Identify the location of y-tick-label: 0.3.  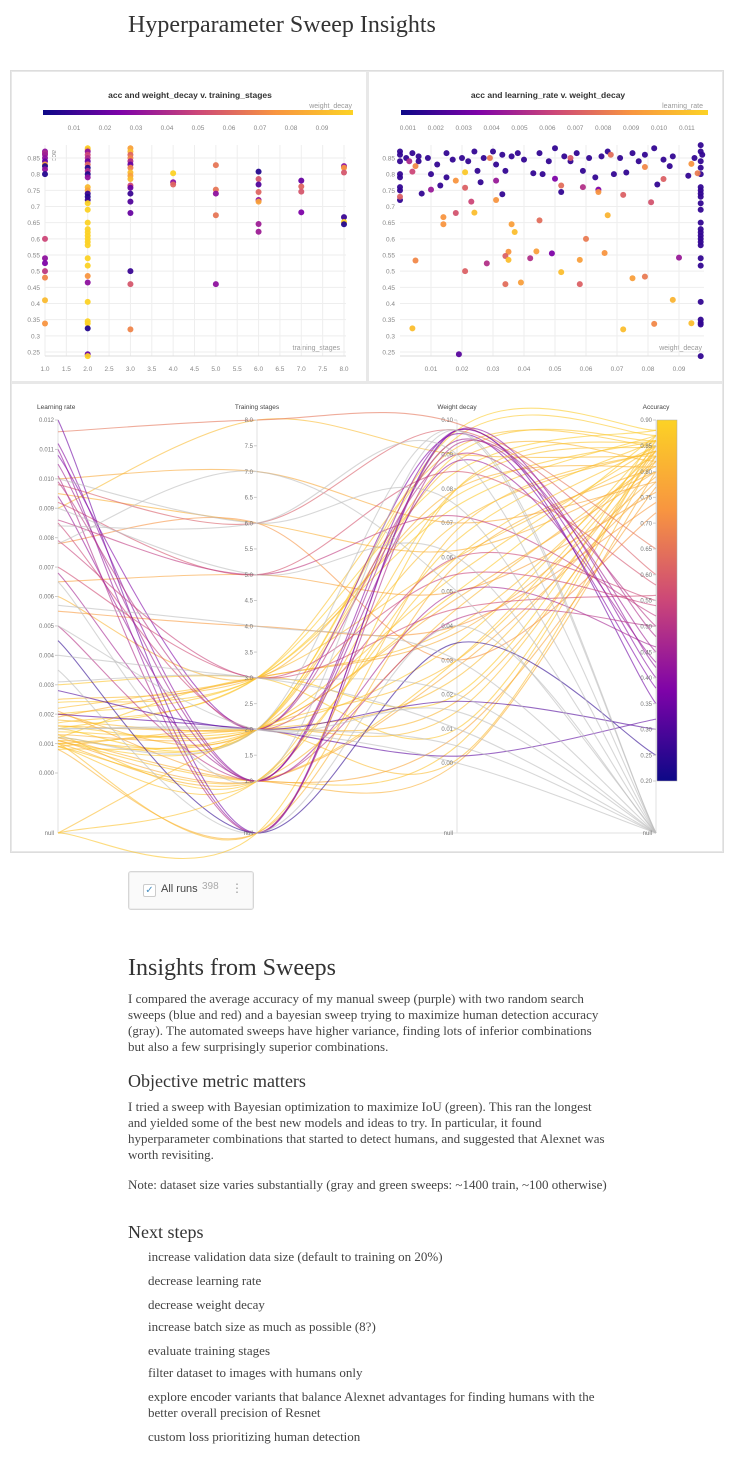
(390, 336).